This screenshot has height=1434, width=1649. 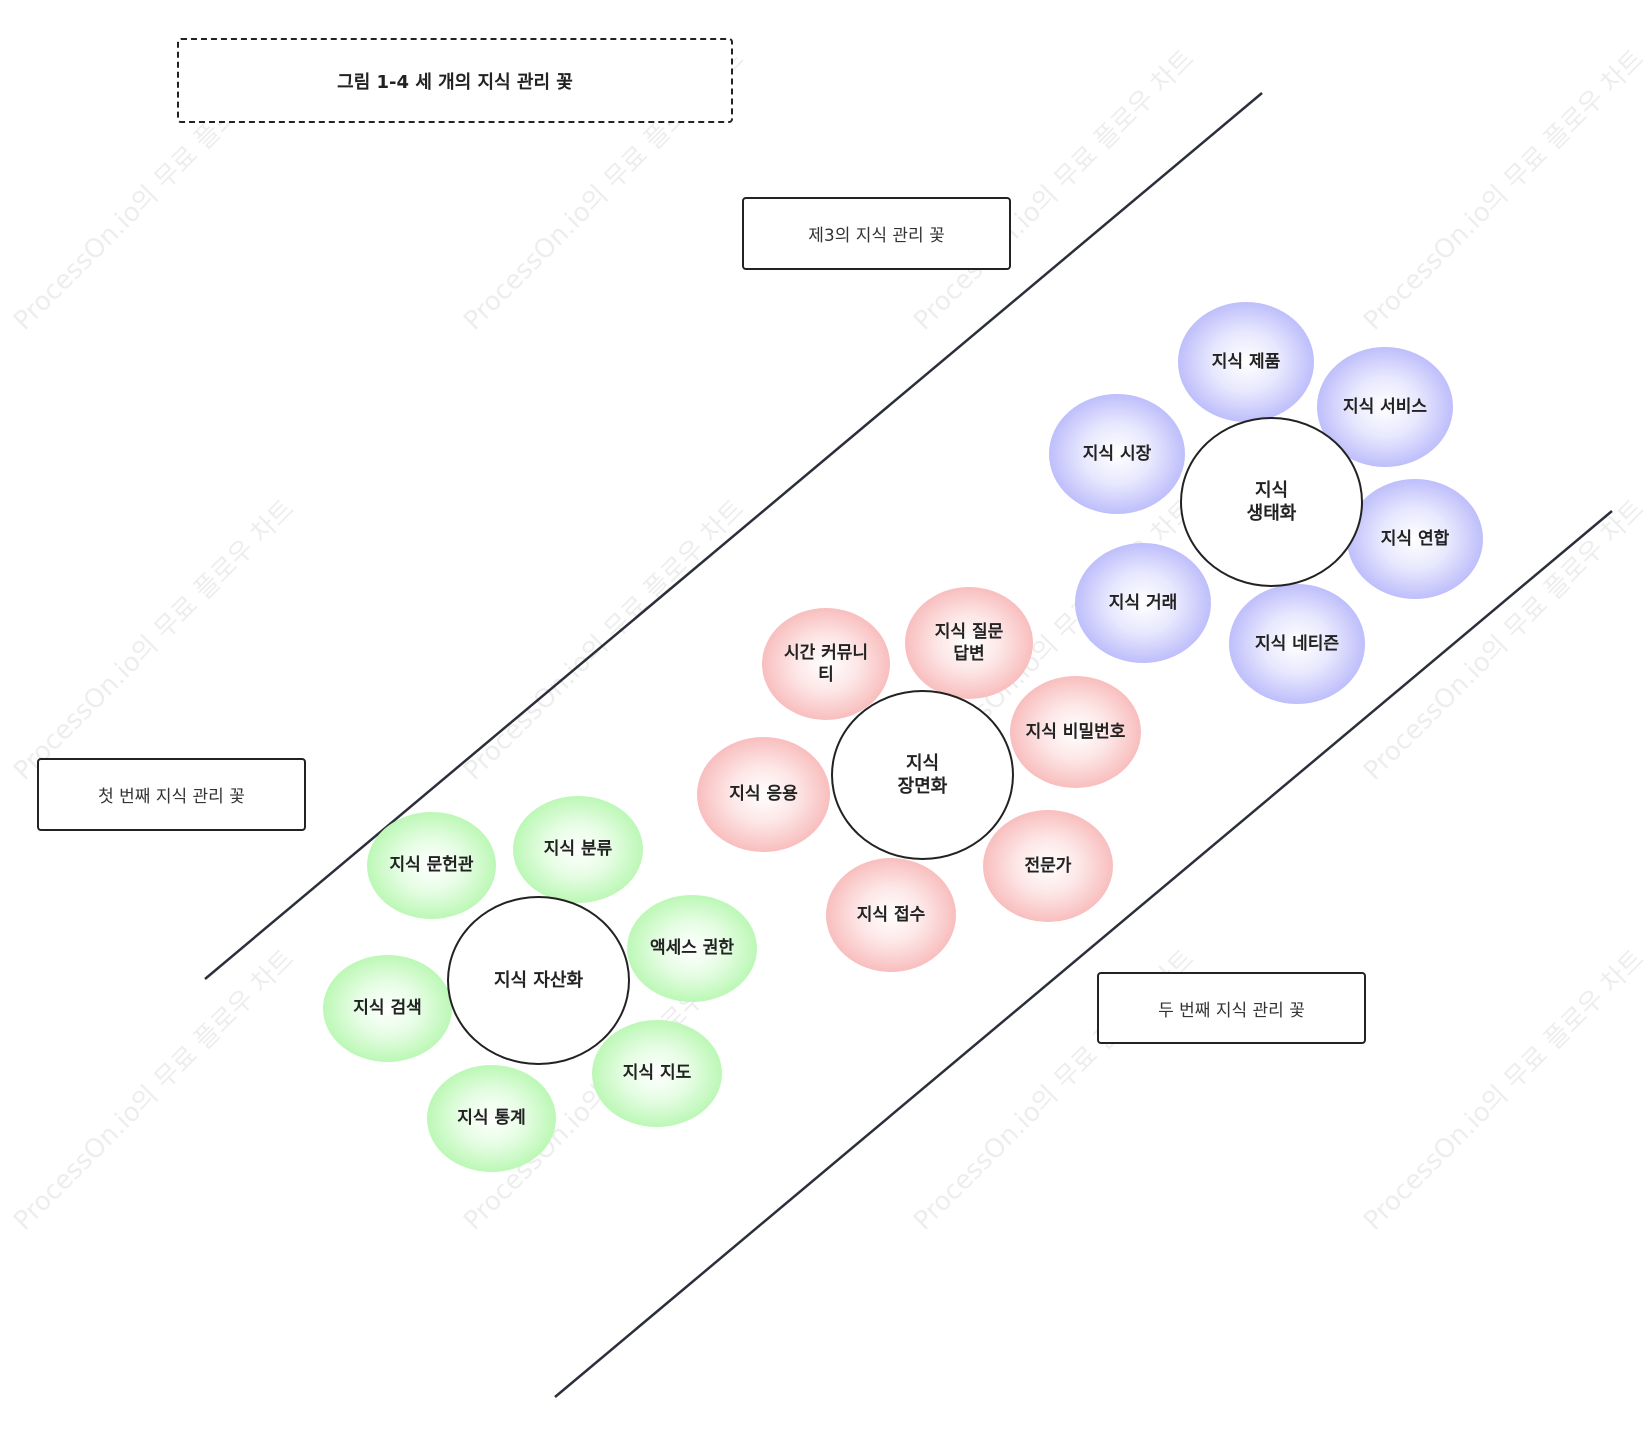 I want to click on petal-knowledge-classification: 지식 분류, so click(x=578, y=849).